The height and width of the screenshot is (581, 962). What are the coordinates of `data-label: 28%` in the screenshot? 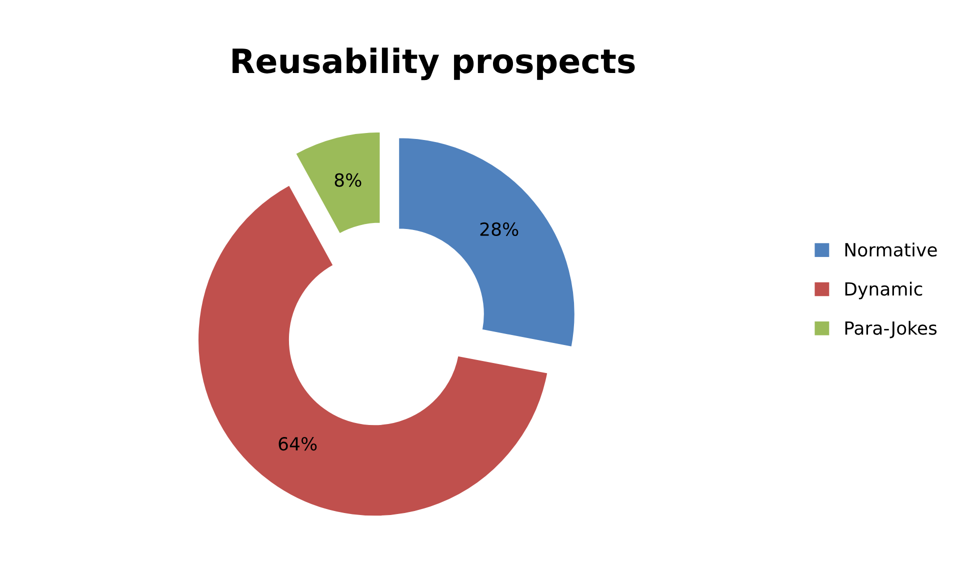 It's located at (499, 229).